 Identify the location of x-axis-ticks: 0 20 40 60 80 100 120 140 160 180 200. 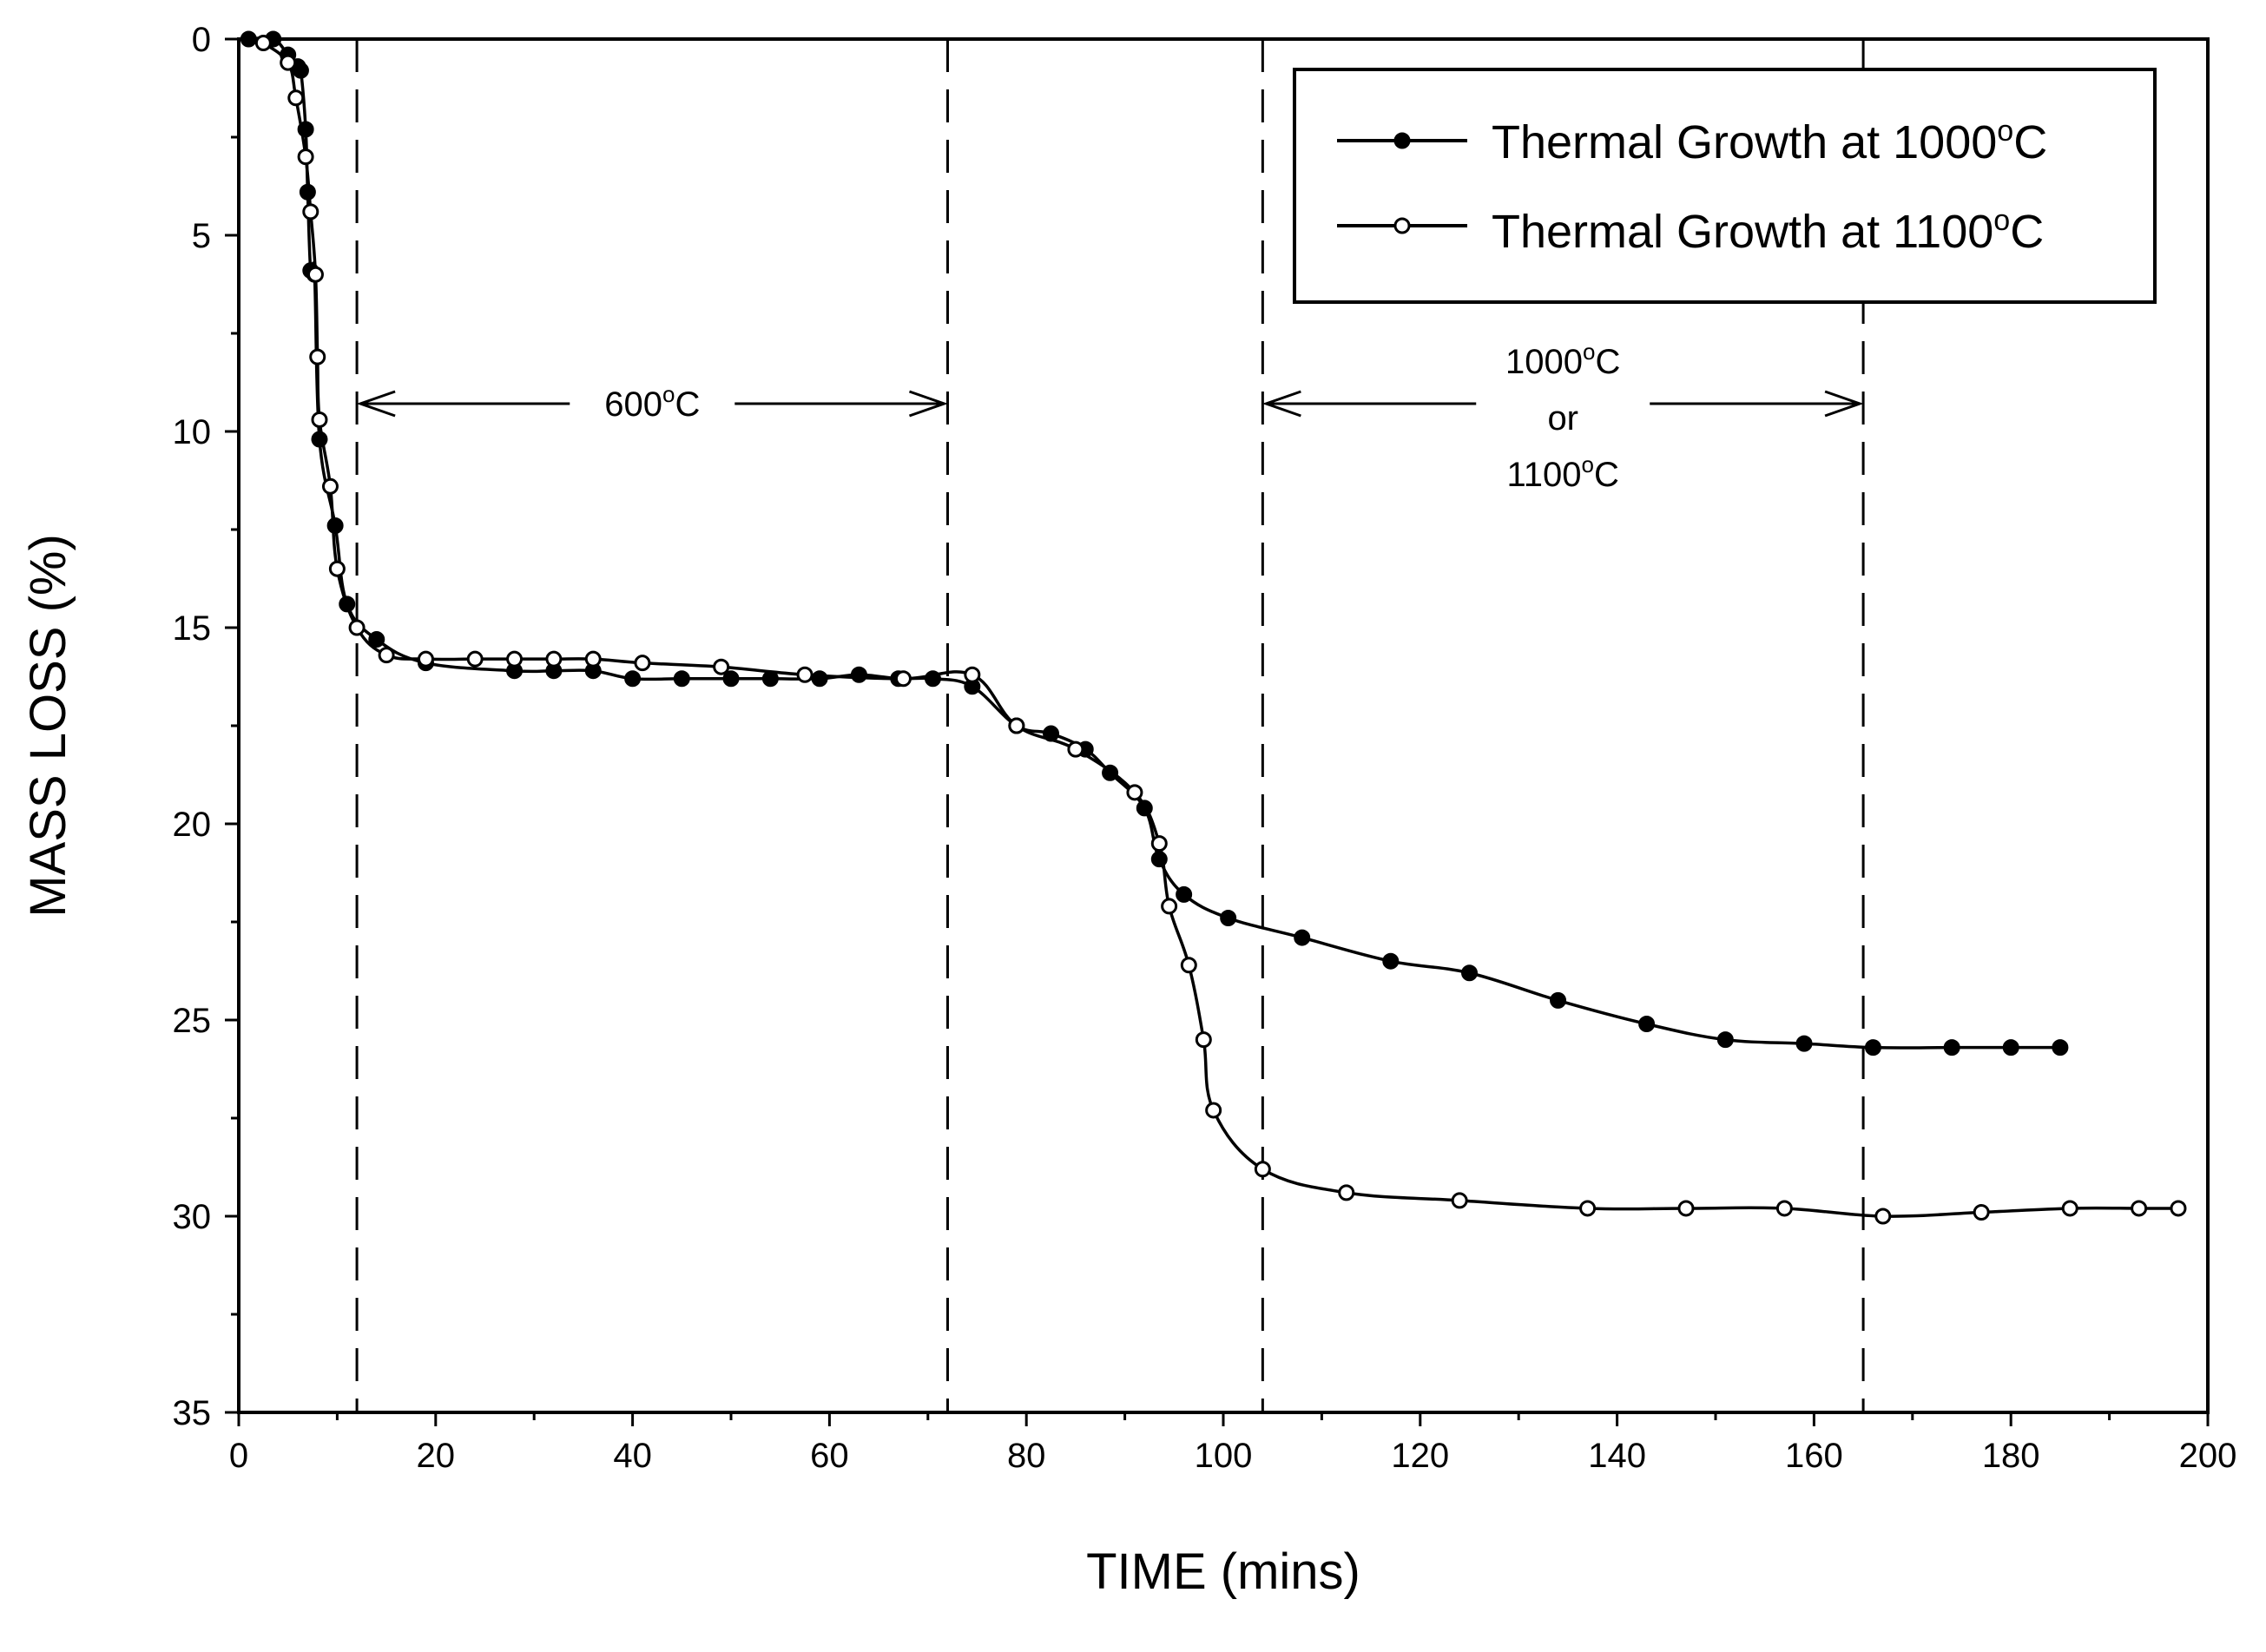
(1233, 1443).